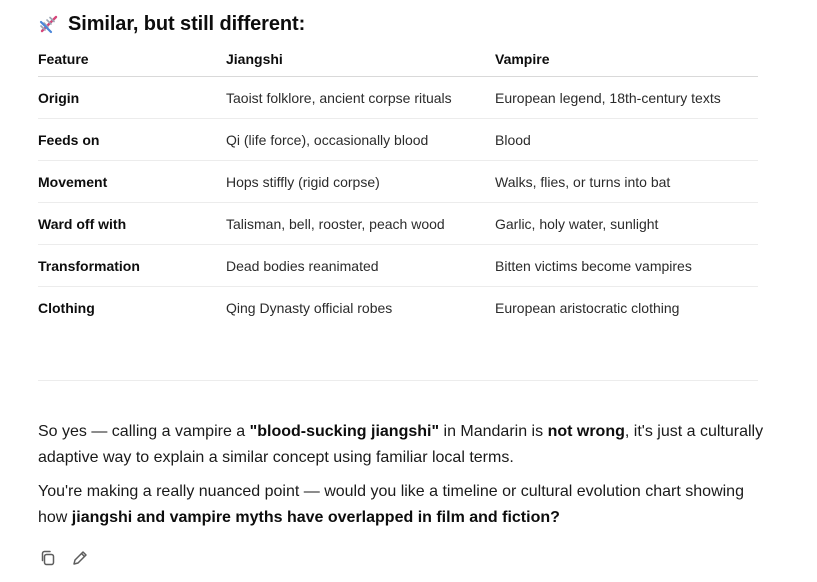 The image size is (817, 582). What do you see at coordinates (132, 265) in the screenshot?
I see `table-cell-feature: Transformation` at bounding box center [132, 265].